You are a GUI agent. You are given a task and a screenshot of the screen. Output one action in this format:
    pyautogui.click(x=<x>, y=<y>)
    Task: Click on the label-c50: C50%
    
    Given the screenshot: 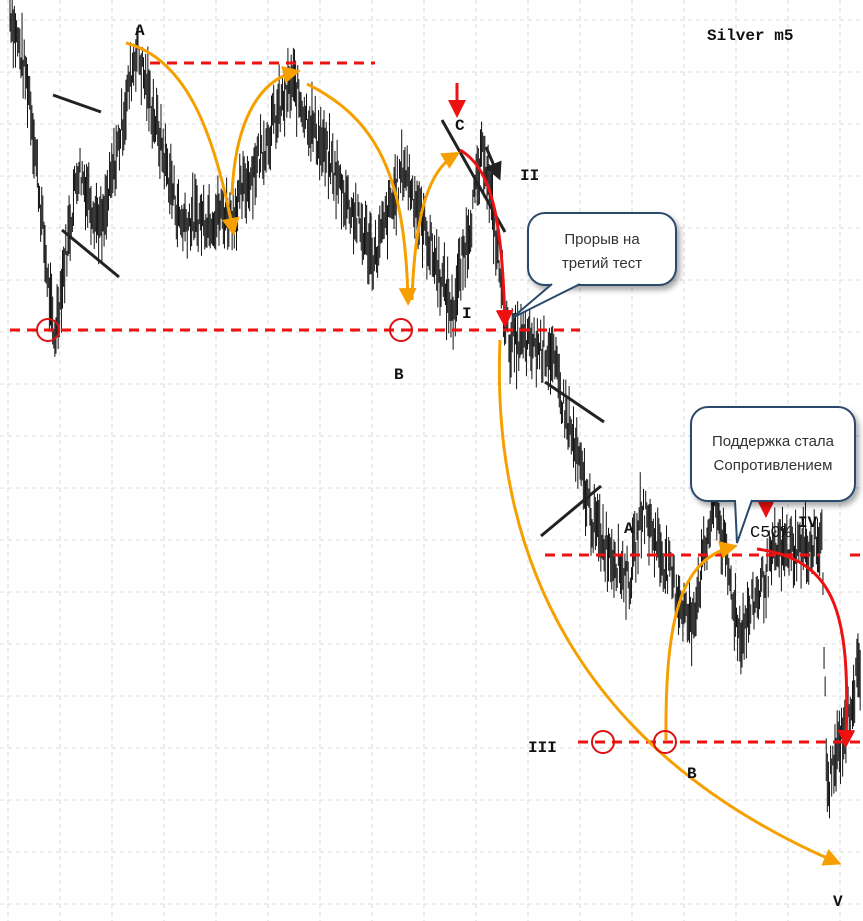 What is the action you would take?
    pyautogui.click(x=770, y=533)
    